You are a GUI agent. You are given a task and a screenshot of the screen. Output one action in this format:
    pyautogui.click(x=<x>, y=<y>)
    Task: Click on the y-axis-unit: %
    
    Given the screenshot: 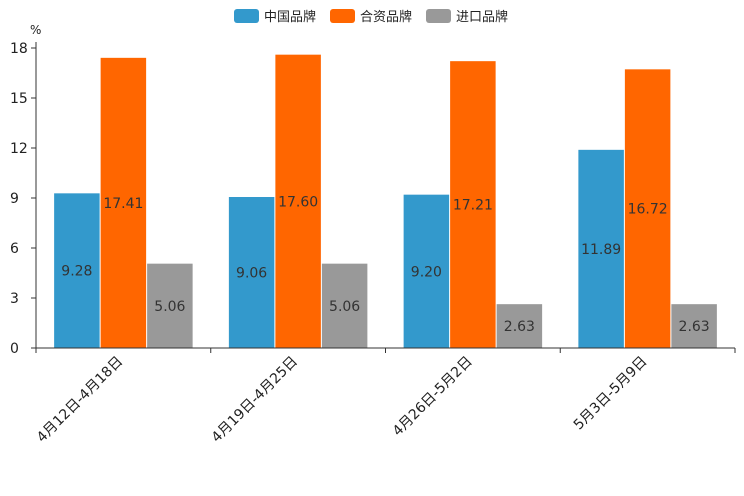 What is the action you would take?
    pyautogui.click(x=35, y=30)
    